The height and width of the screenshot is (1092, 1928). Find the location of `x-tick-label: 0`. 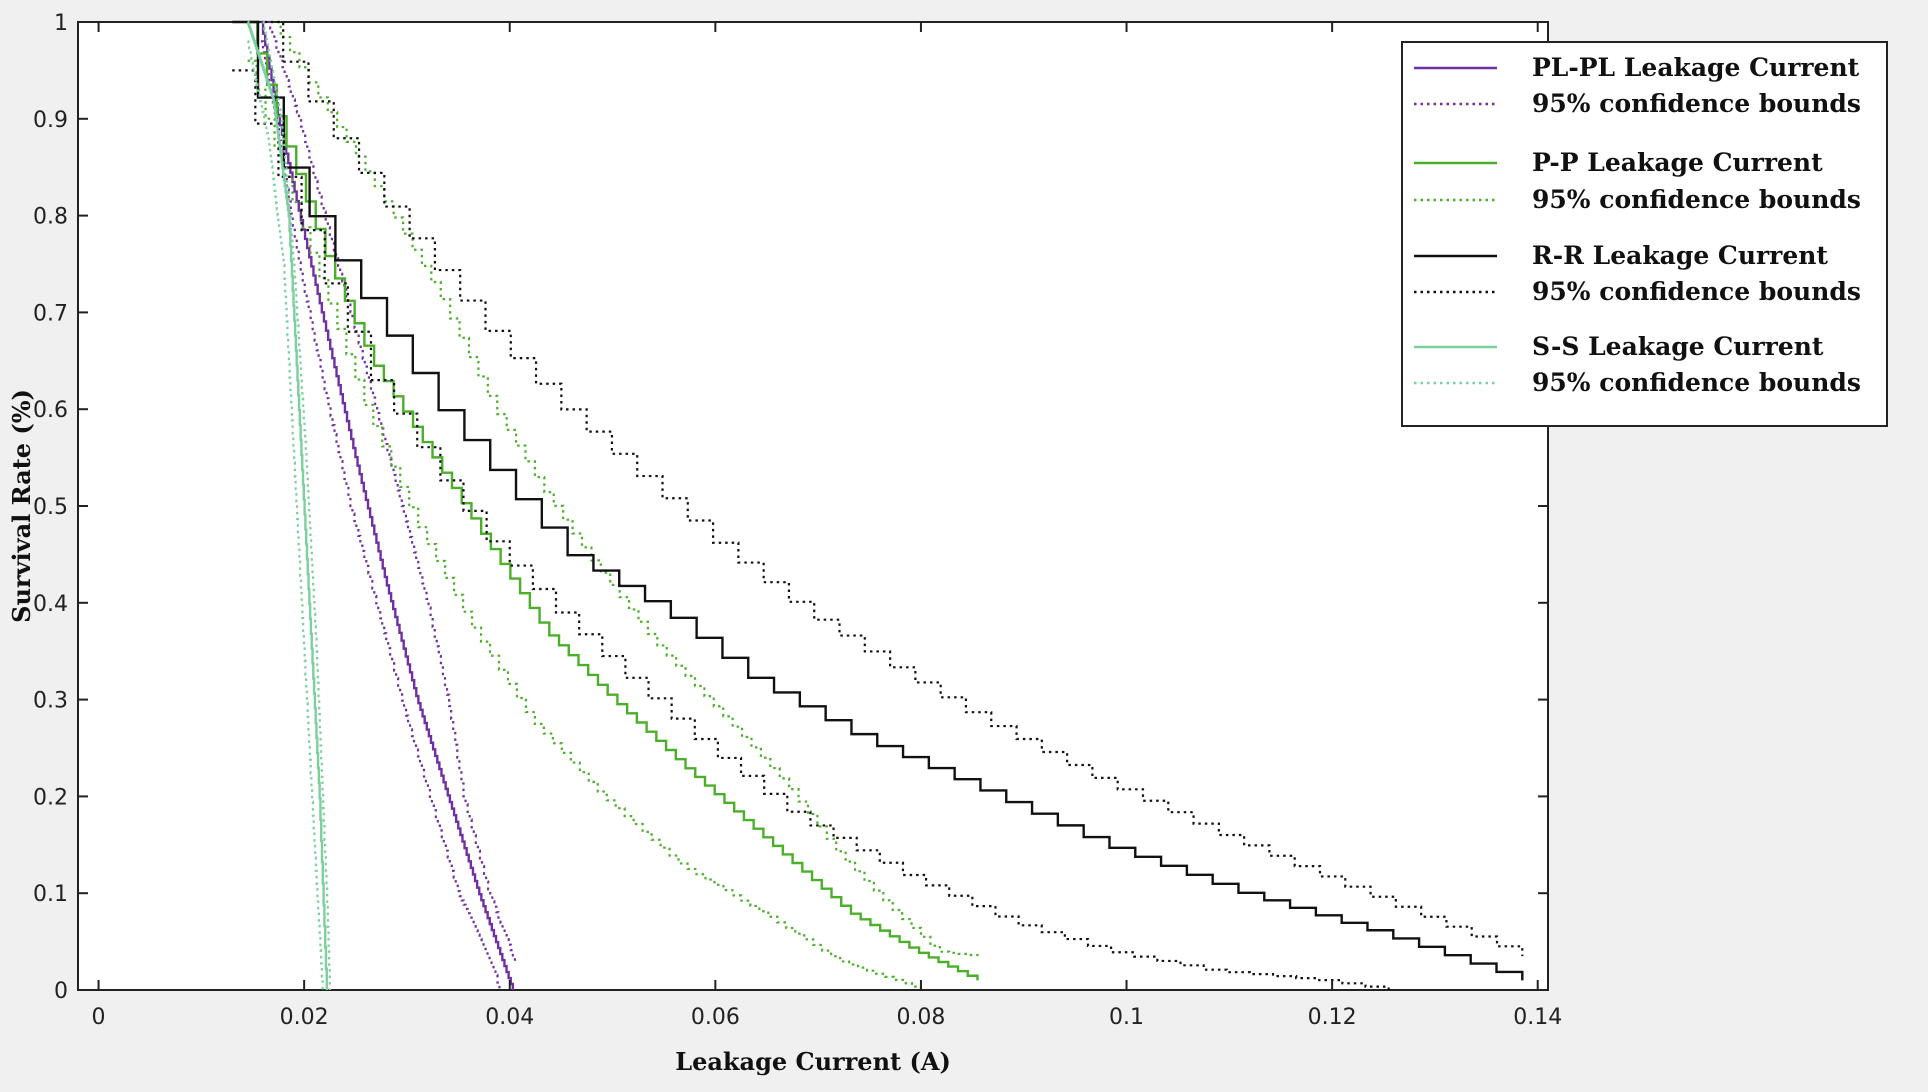

x-tick-label: 0 is located at coordinates (99, 1017).